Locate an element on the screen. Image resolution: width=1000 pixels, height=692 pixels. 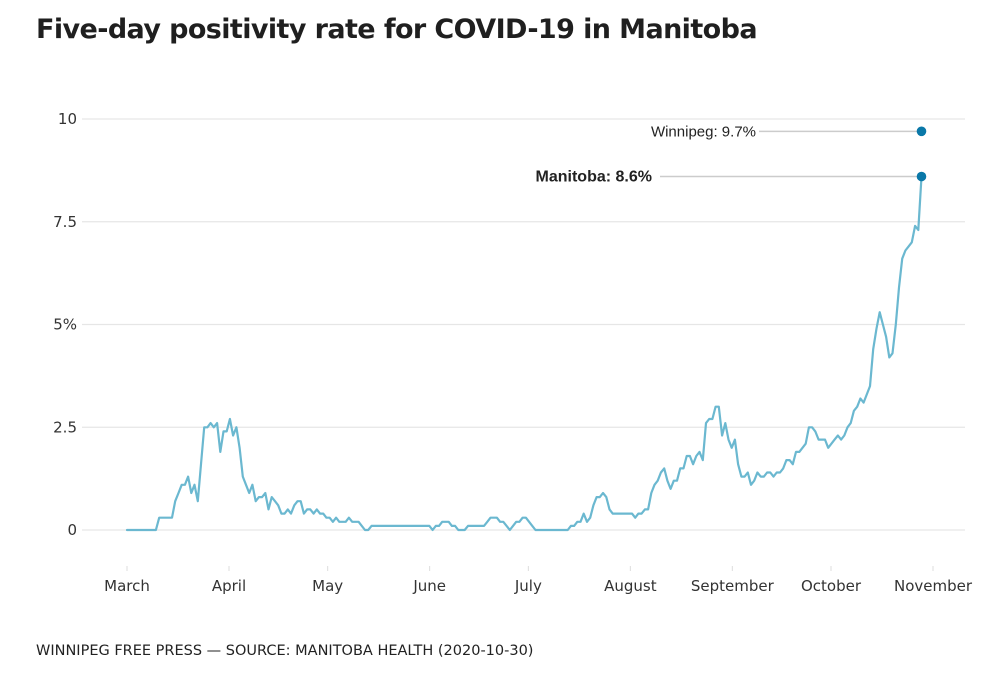
x-tick-label: August is located at coordinates (630, 586).